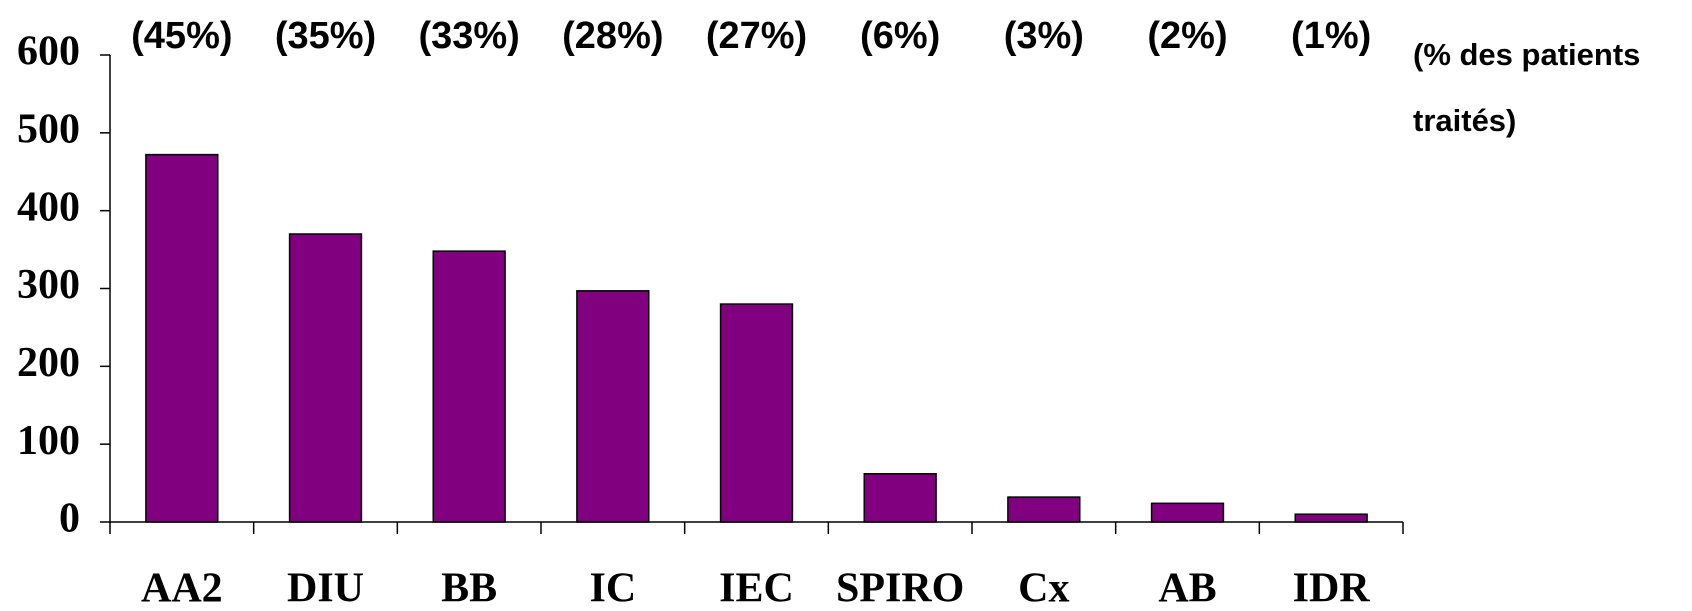 Image resolution: width=1692 pixels, height=611 pixels. What do you see at coordinates (756, 588) in the screenshot?
I see `x-tick-label: IEC` at bounding box center [756, 588].